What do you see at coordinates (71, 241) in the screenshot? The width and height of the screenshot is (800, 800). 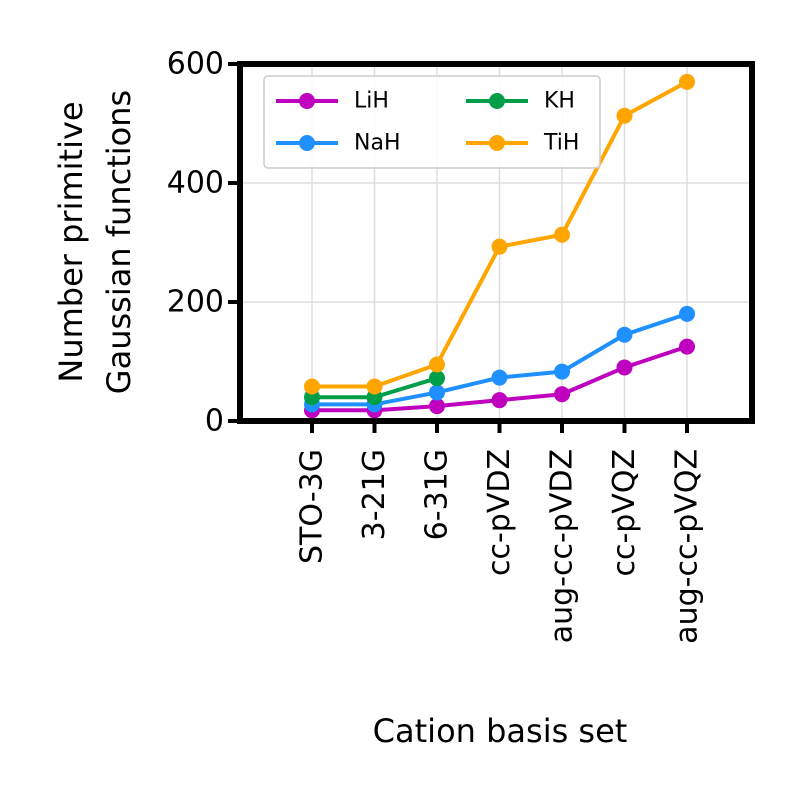 I see `y-axis-title-line-1: Number primitive` at bounding box center [71, 241].